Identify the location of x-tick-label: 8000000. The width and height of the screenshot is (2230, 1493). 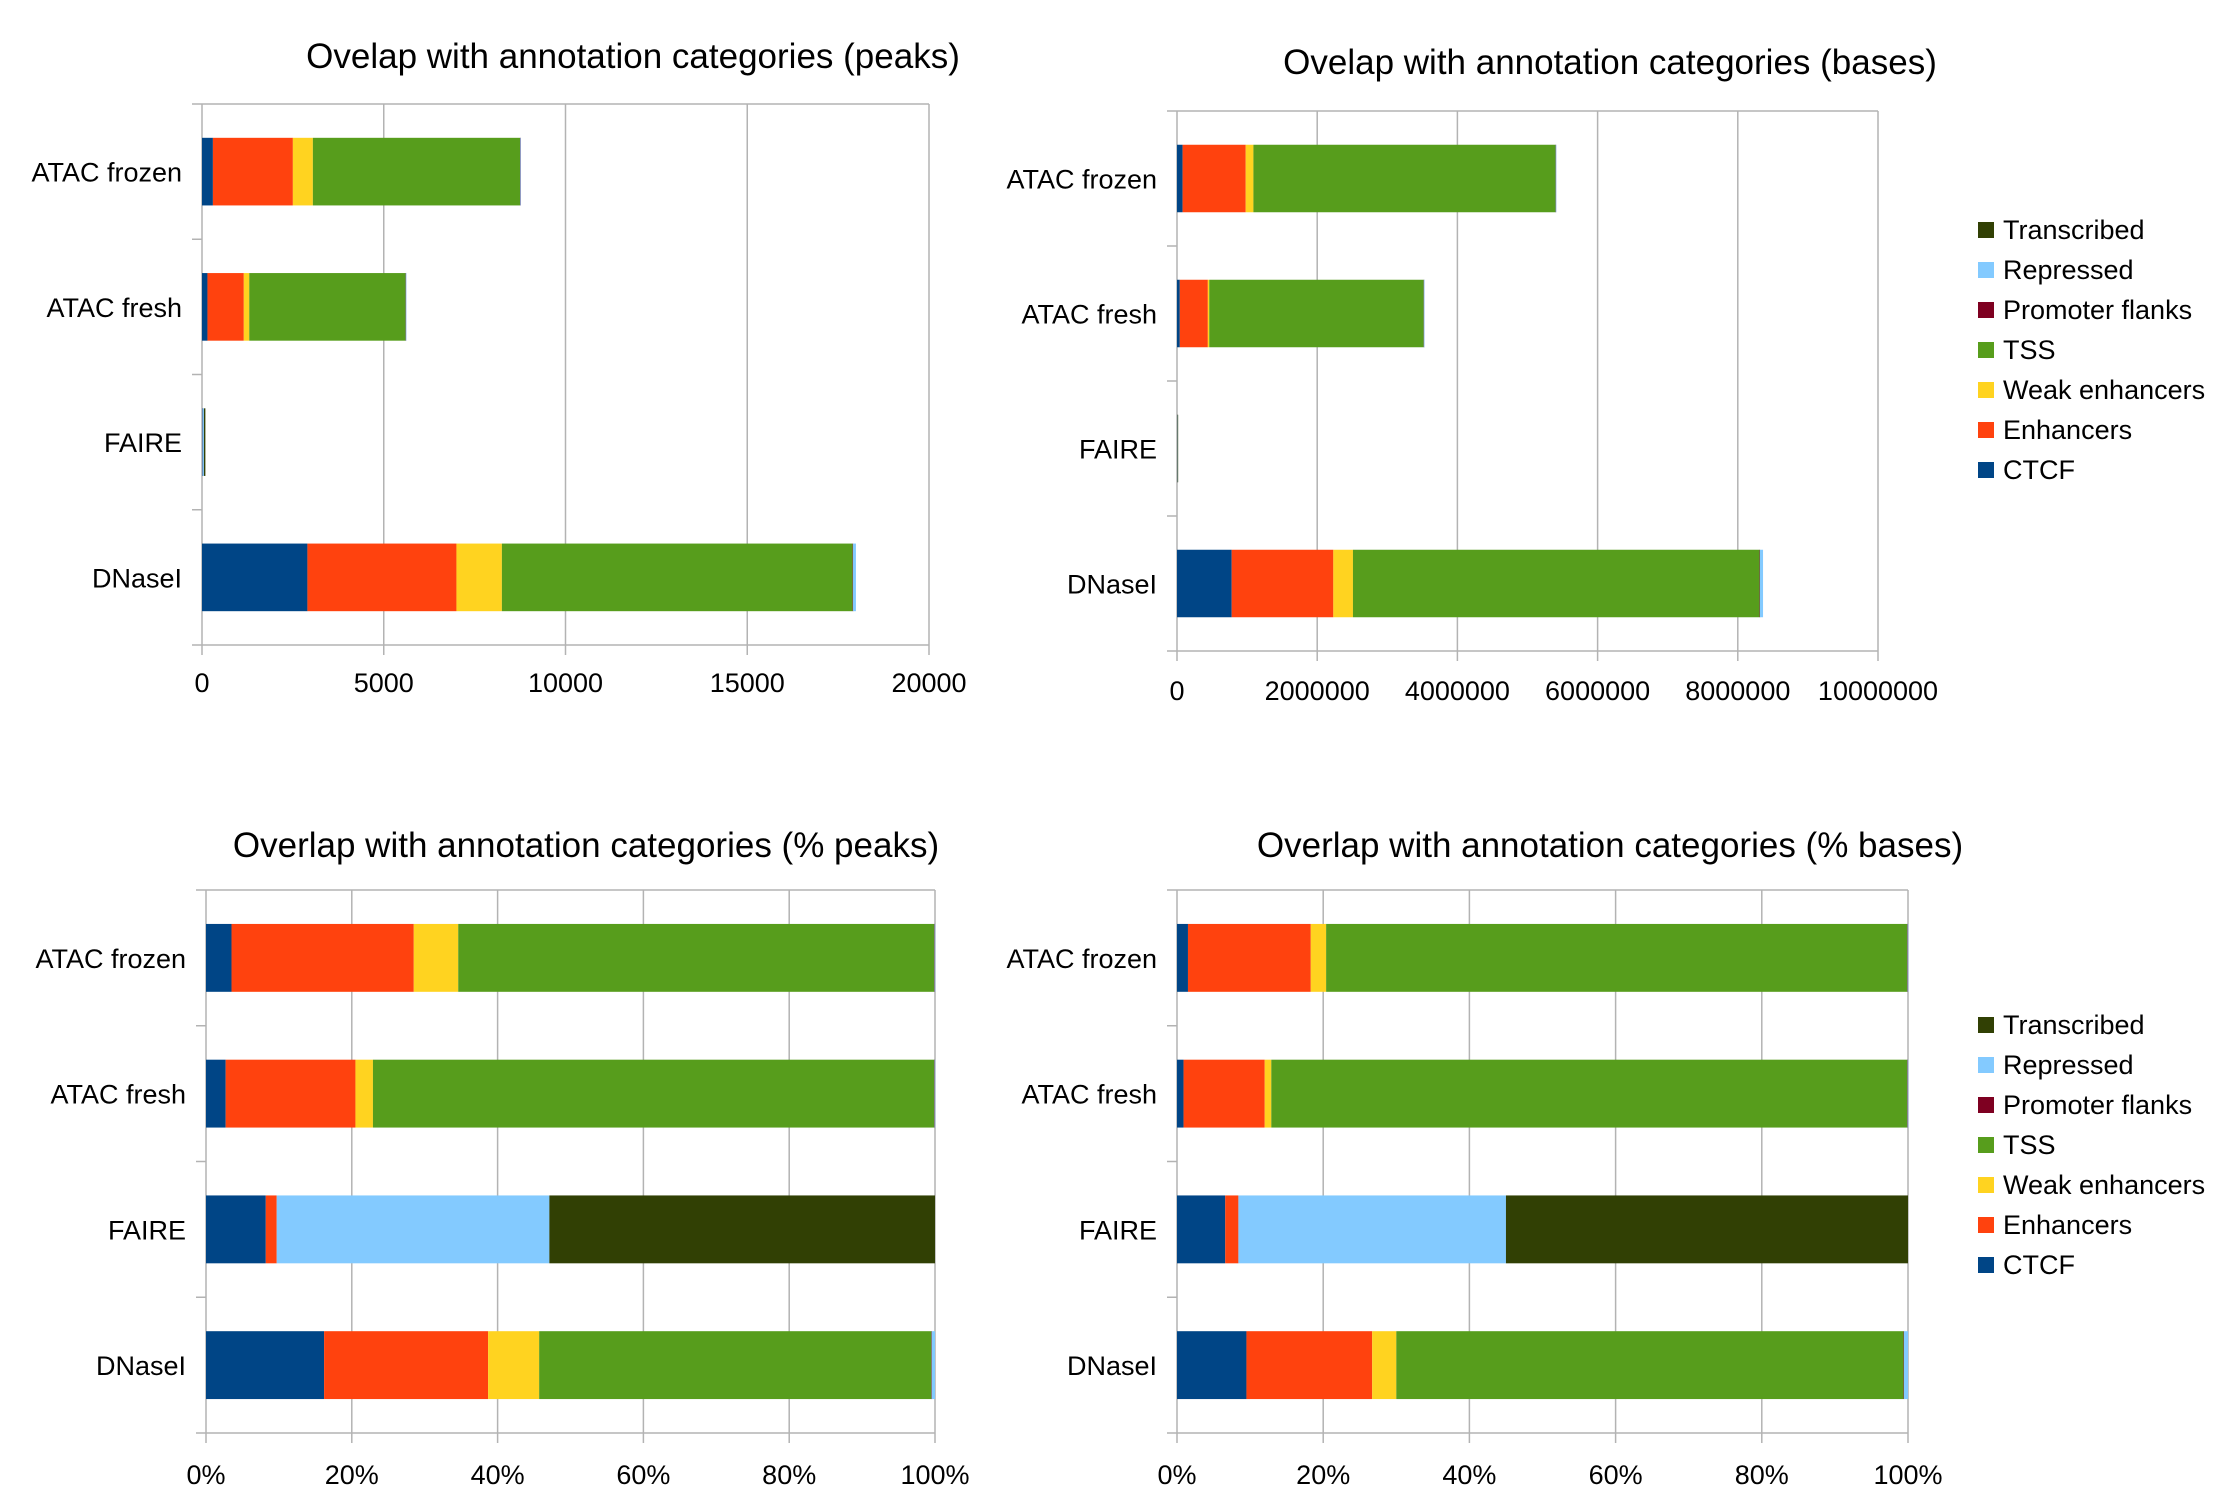
(1737, 691).